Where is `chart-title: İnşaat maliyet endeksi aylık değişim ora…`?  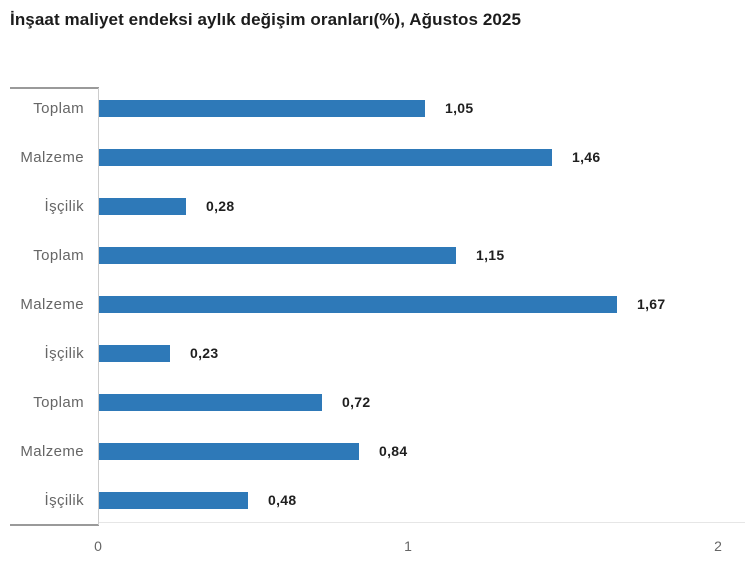
chart-title: İnşaat maliyet endeksi aylık değişim ora… is located at coordinates (266, 19).